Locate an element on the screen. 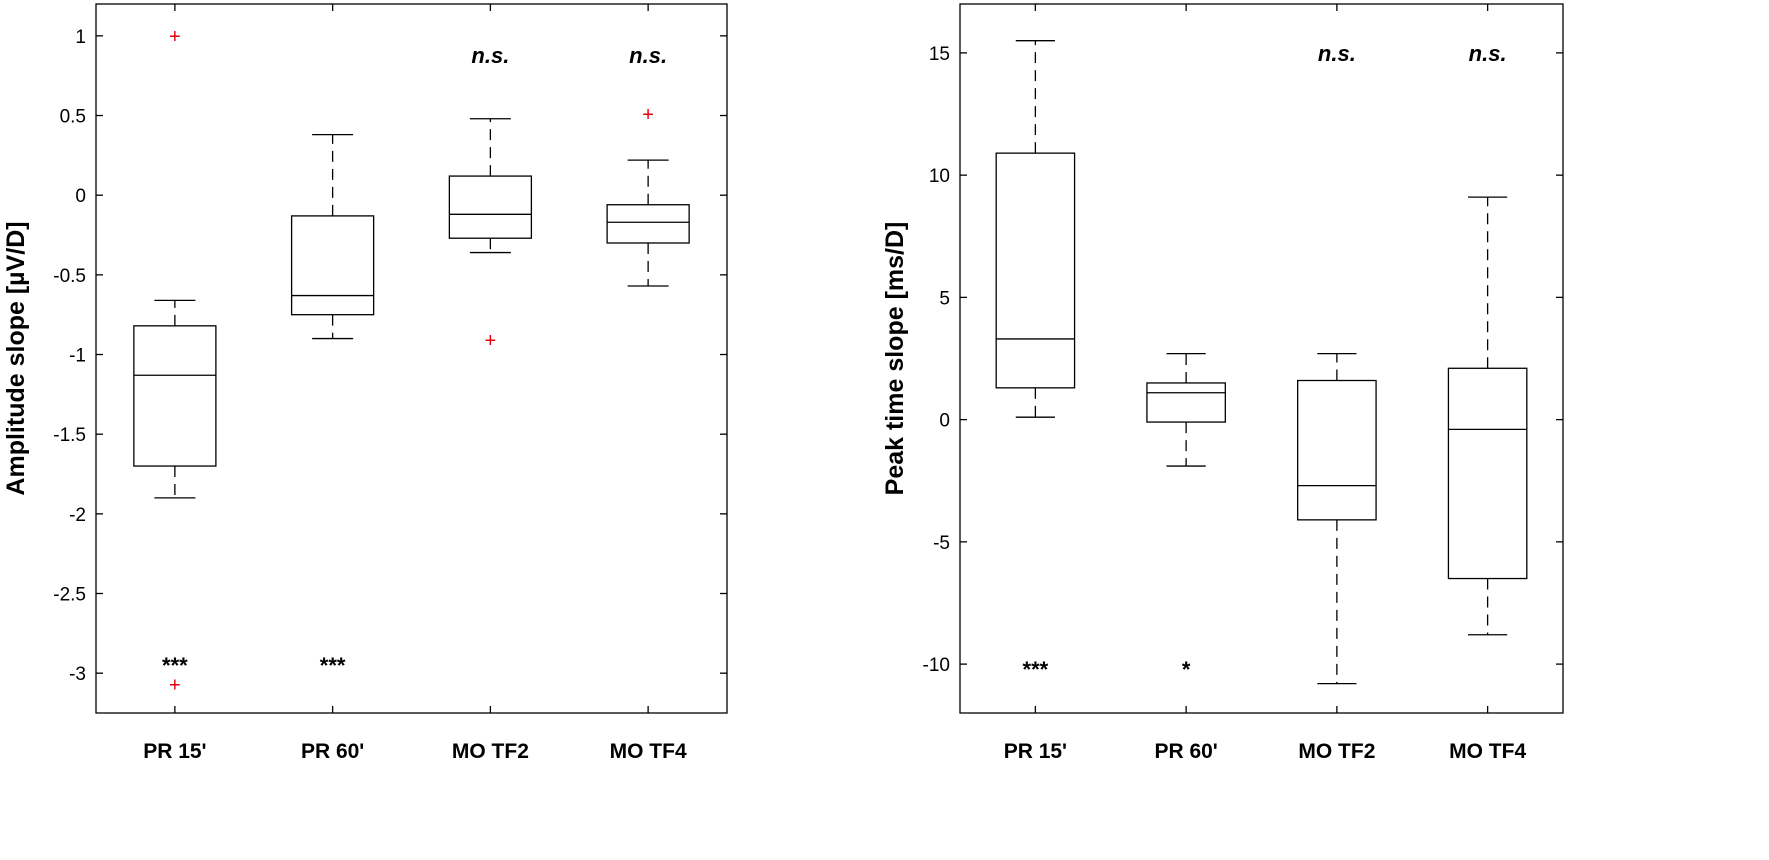  y-tick-label: 10 is located at coordinates (939, 176).